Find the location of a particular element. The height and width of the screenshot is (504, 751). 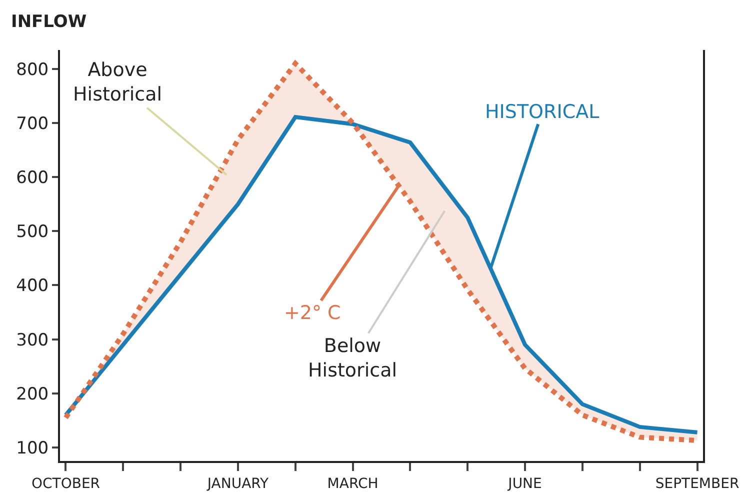

y-tick-label: 700 is located at coordinates (32, 124).